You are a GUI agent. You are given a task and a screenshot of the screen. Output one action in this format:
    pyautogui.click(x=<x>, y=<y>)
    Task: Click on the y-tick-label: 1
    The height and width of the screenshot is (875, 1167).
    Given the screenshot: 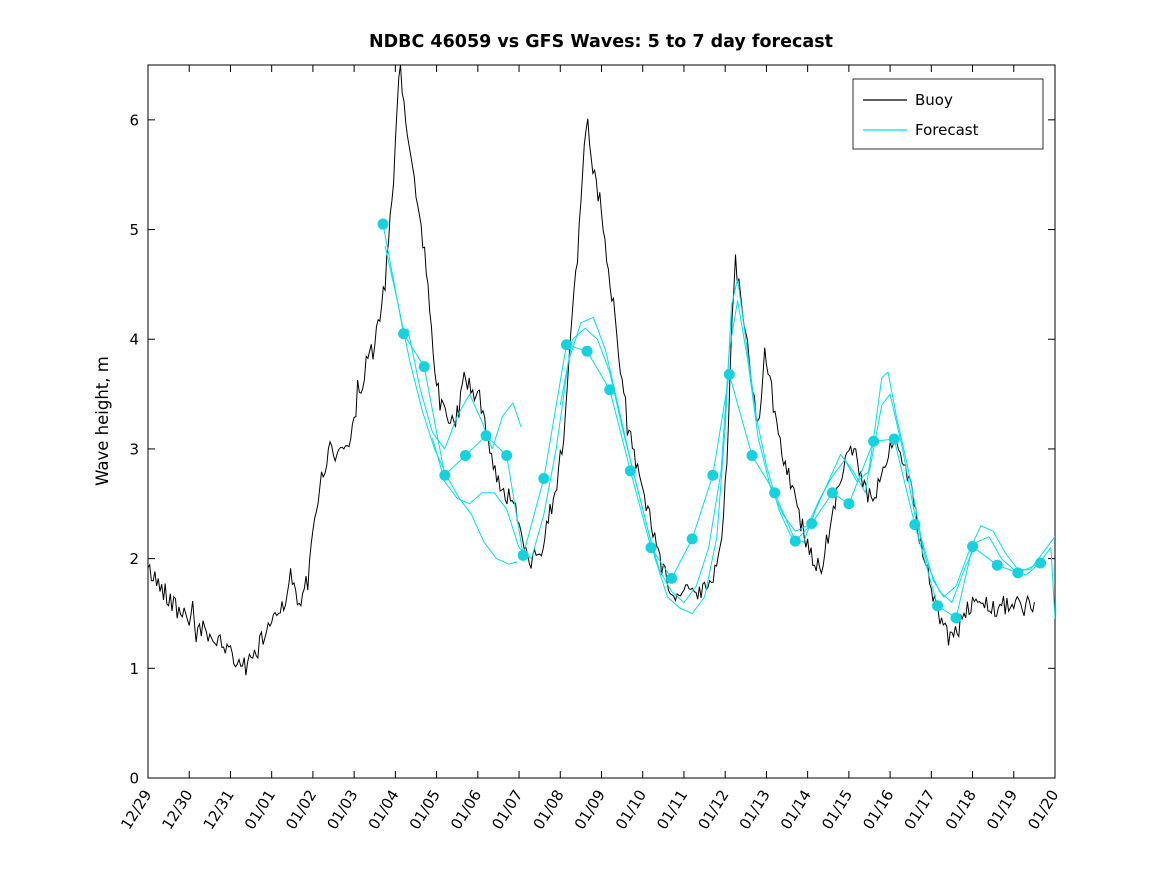 What is the action you would take?
    pyautogui.click(x=134, y=669)
    